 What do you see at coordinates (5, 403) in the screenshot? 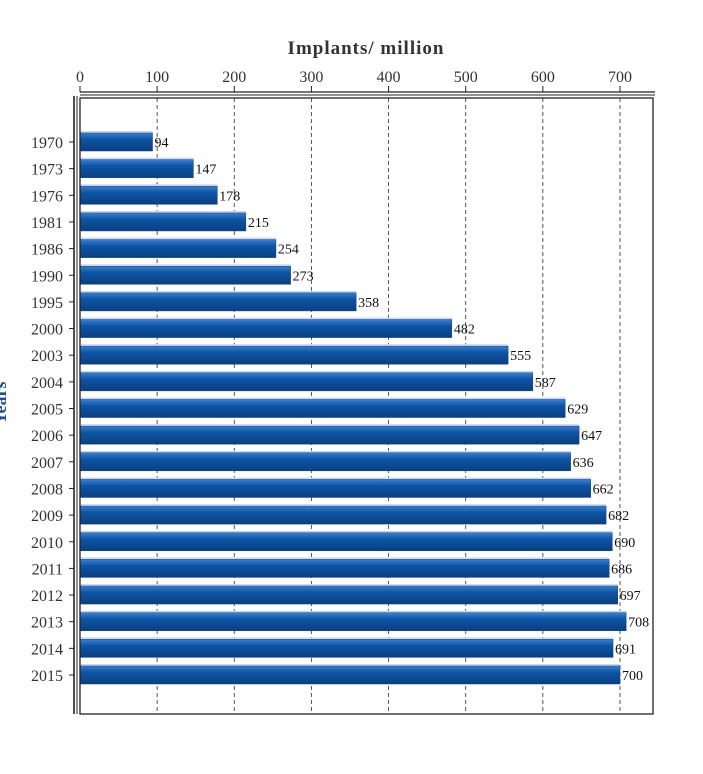
I see `y-axis-title: Years` at bounding box center [5, 403].